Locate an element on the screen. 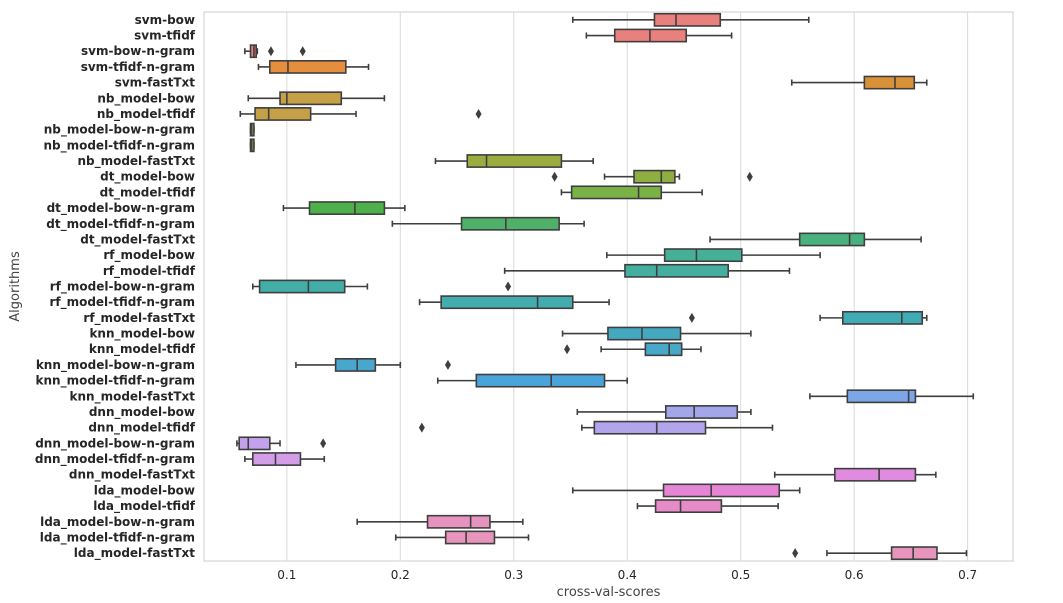 This screenshot has width=1063, height=603. y-axis-title: Algorithms is located at coordinates (15, 286).